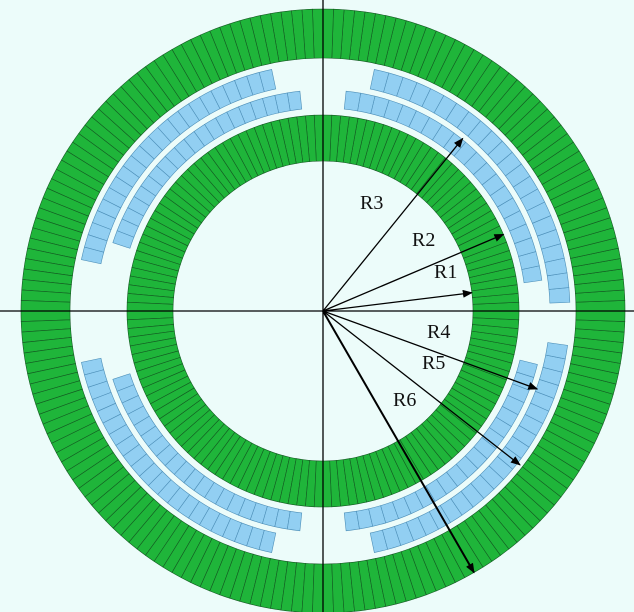  I want to click on label-r3: R3, so click(371, 203).